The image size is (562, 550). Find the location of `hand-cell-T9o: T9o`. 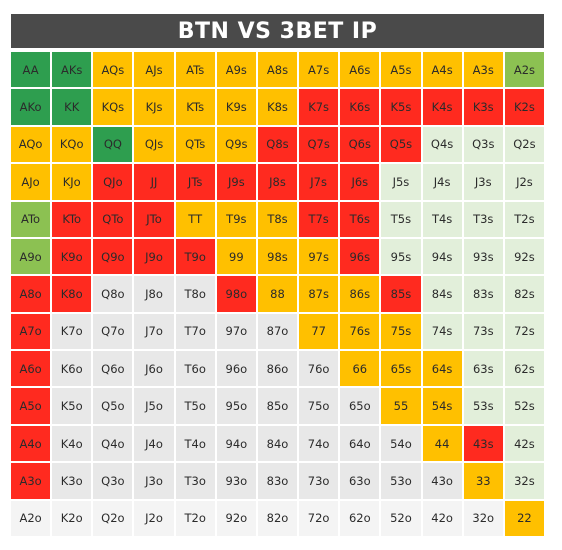

hand-cell-T9o: T9o is located at coordinates (195, 256).